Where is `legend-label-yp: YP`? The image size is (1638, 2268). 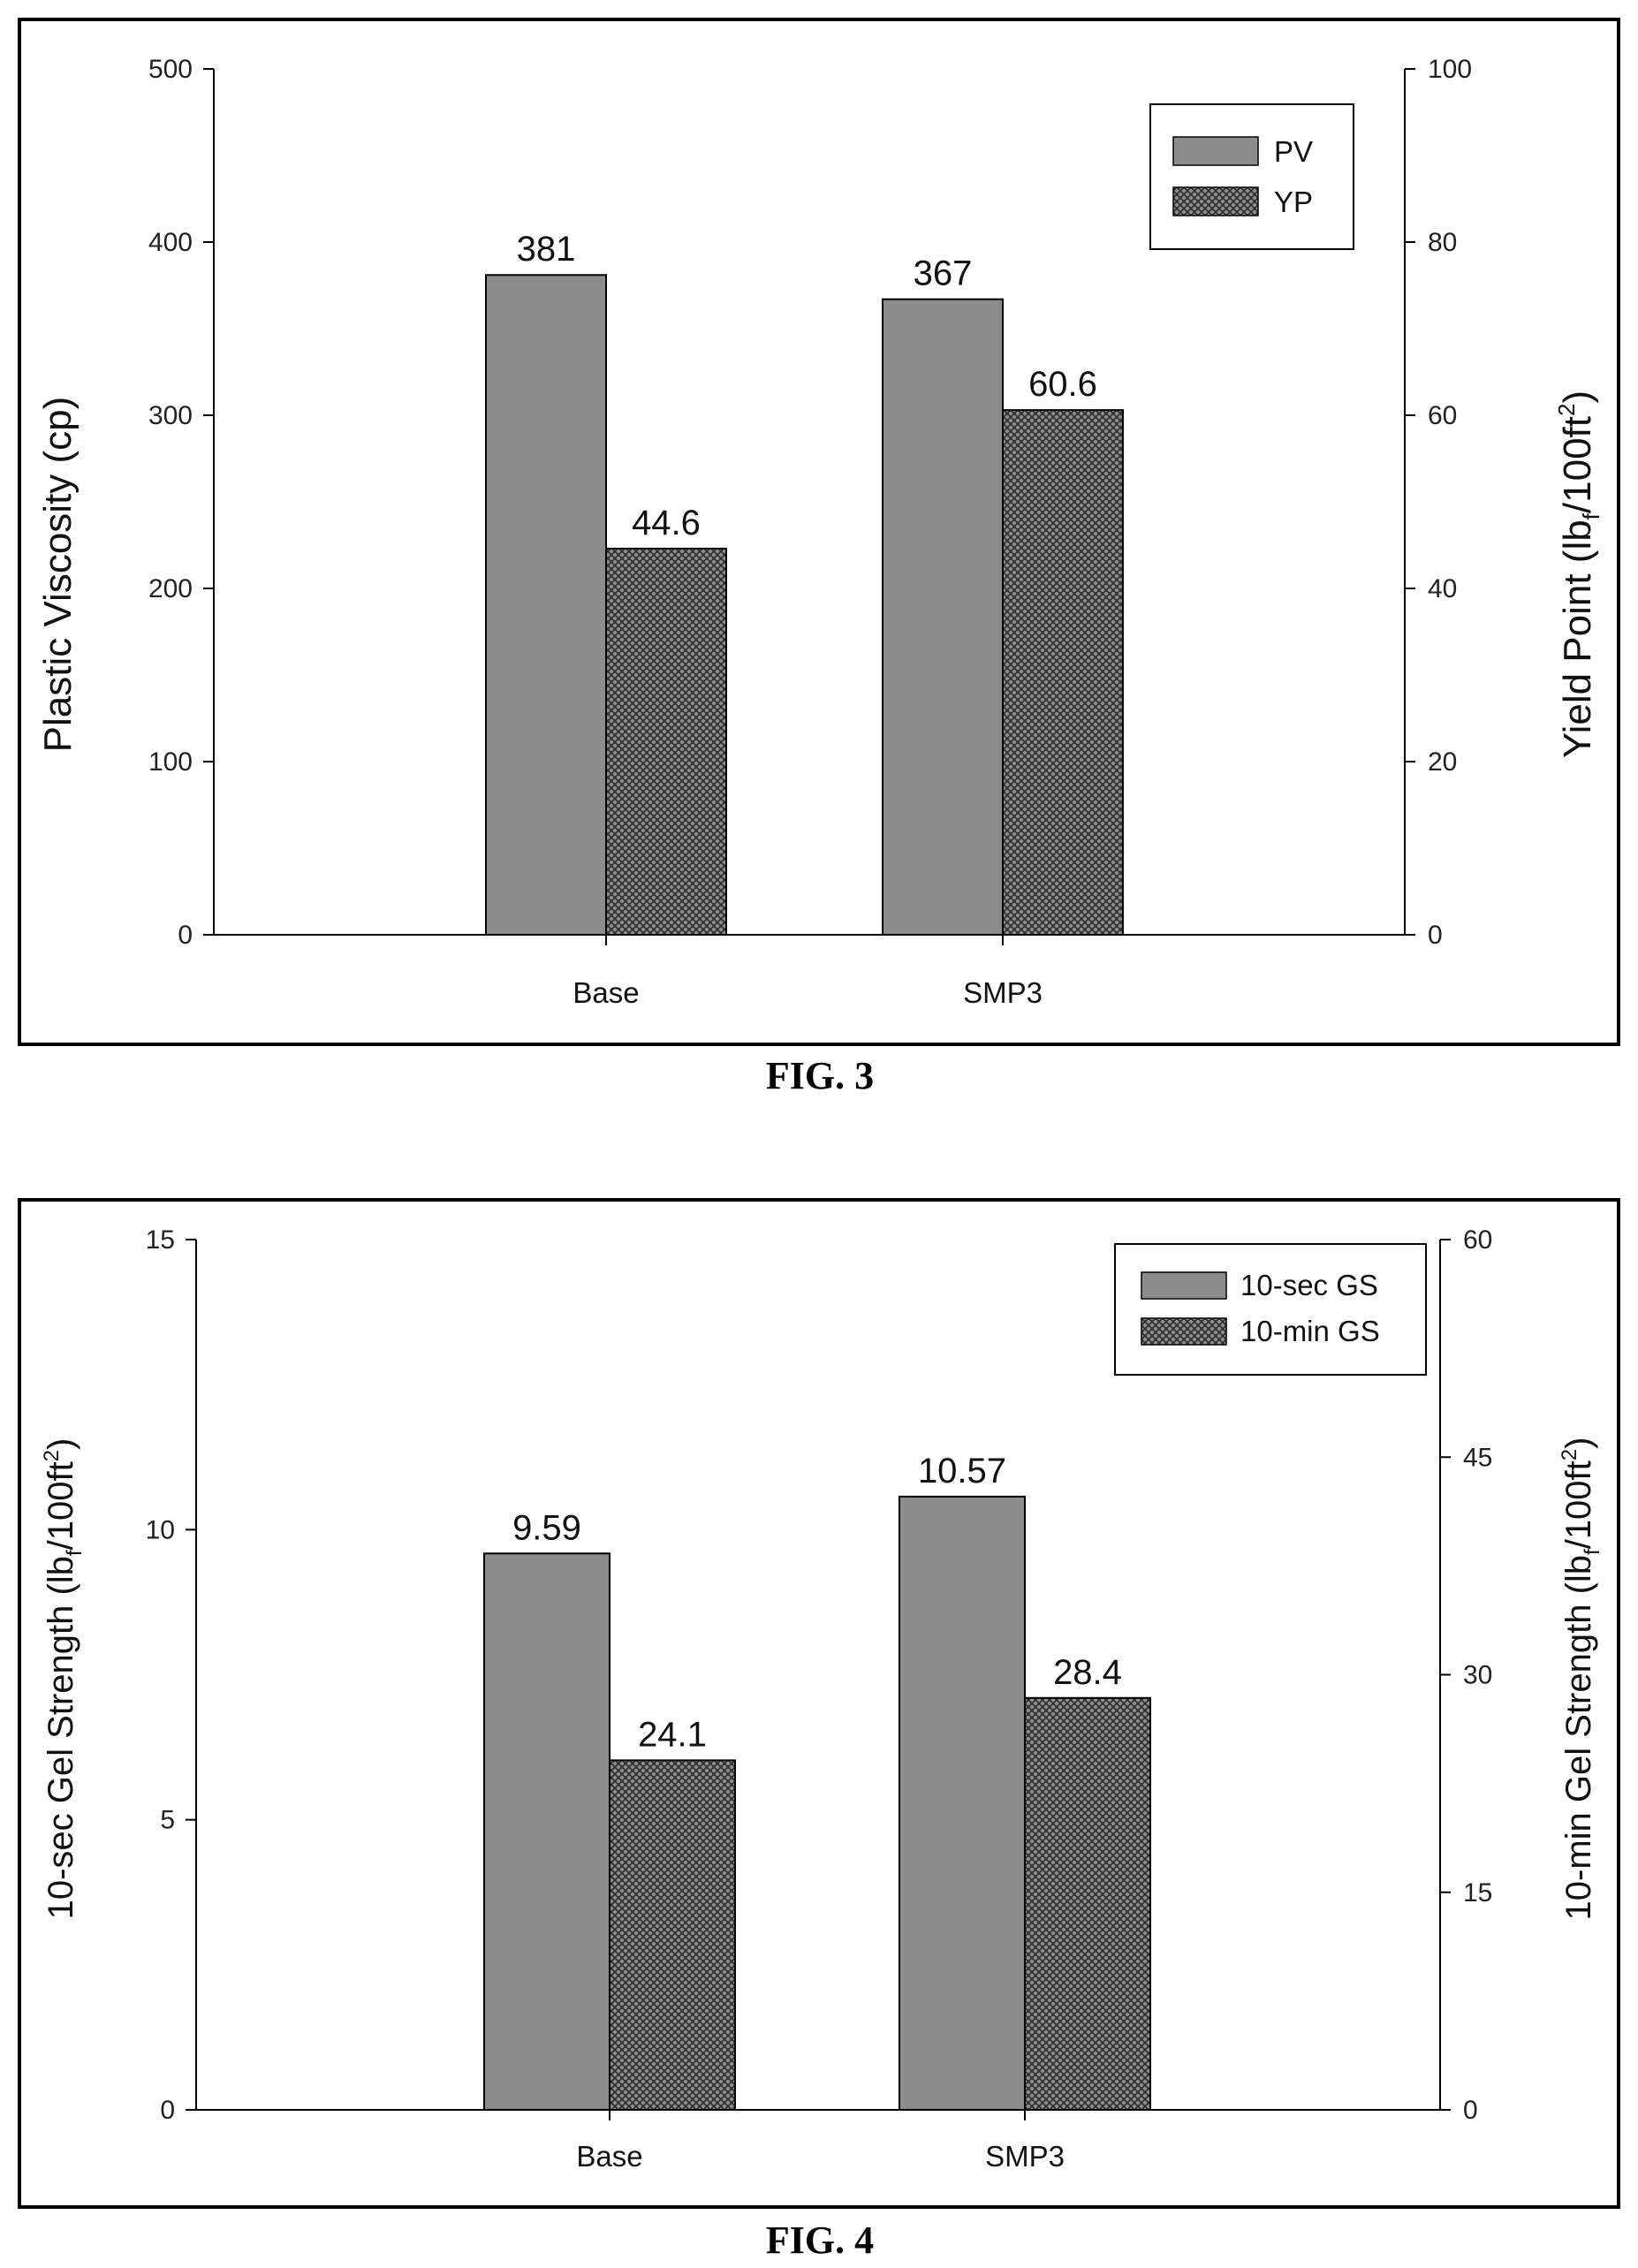 legend-label-yp: YP is located at coordinates (1293, 202).